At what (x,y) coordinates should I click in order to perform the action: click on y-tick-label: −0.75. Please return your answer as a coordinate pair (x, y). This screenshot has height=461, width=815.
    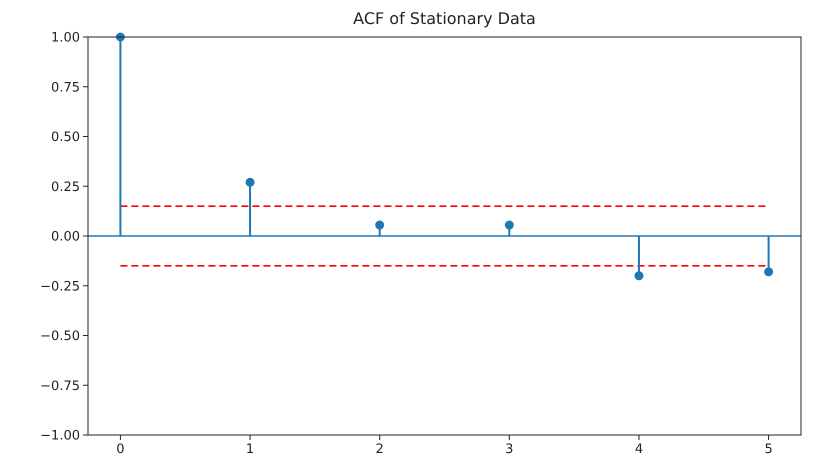
    Looking at the image, I should click on (60, 386).